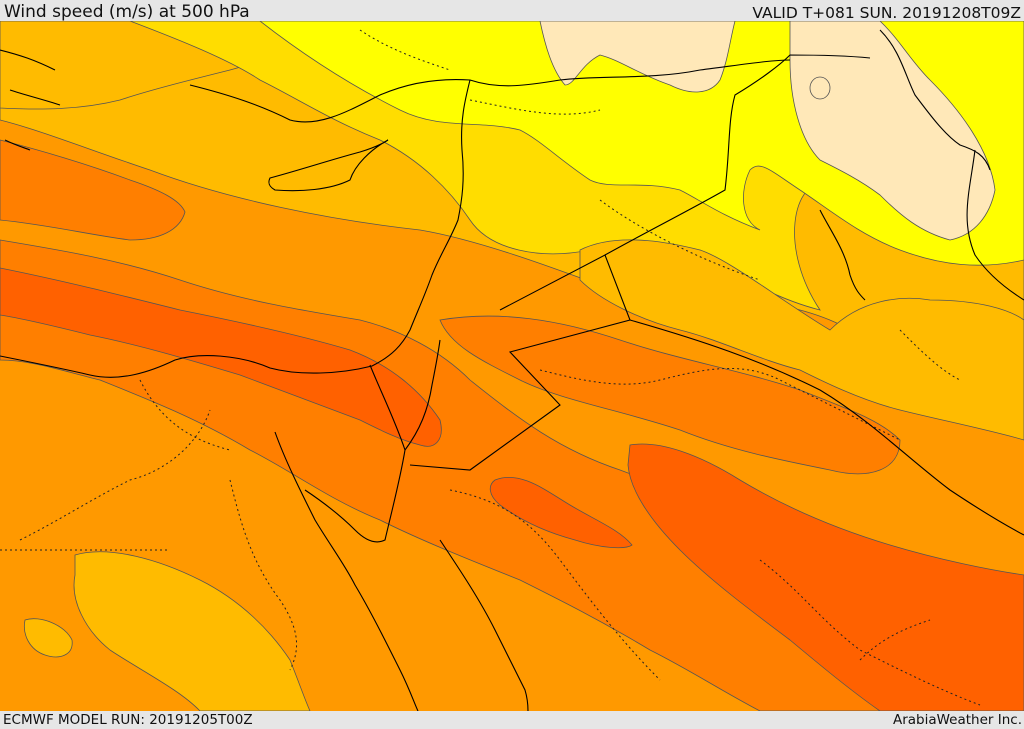 The image size is (1024, 729). Describe the element at coordinates (825, 577) in the screenshot. I see `band-highest-east` at that location.